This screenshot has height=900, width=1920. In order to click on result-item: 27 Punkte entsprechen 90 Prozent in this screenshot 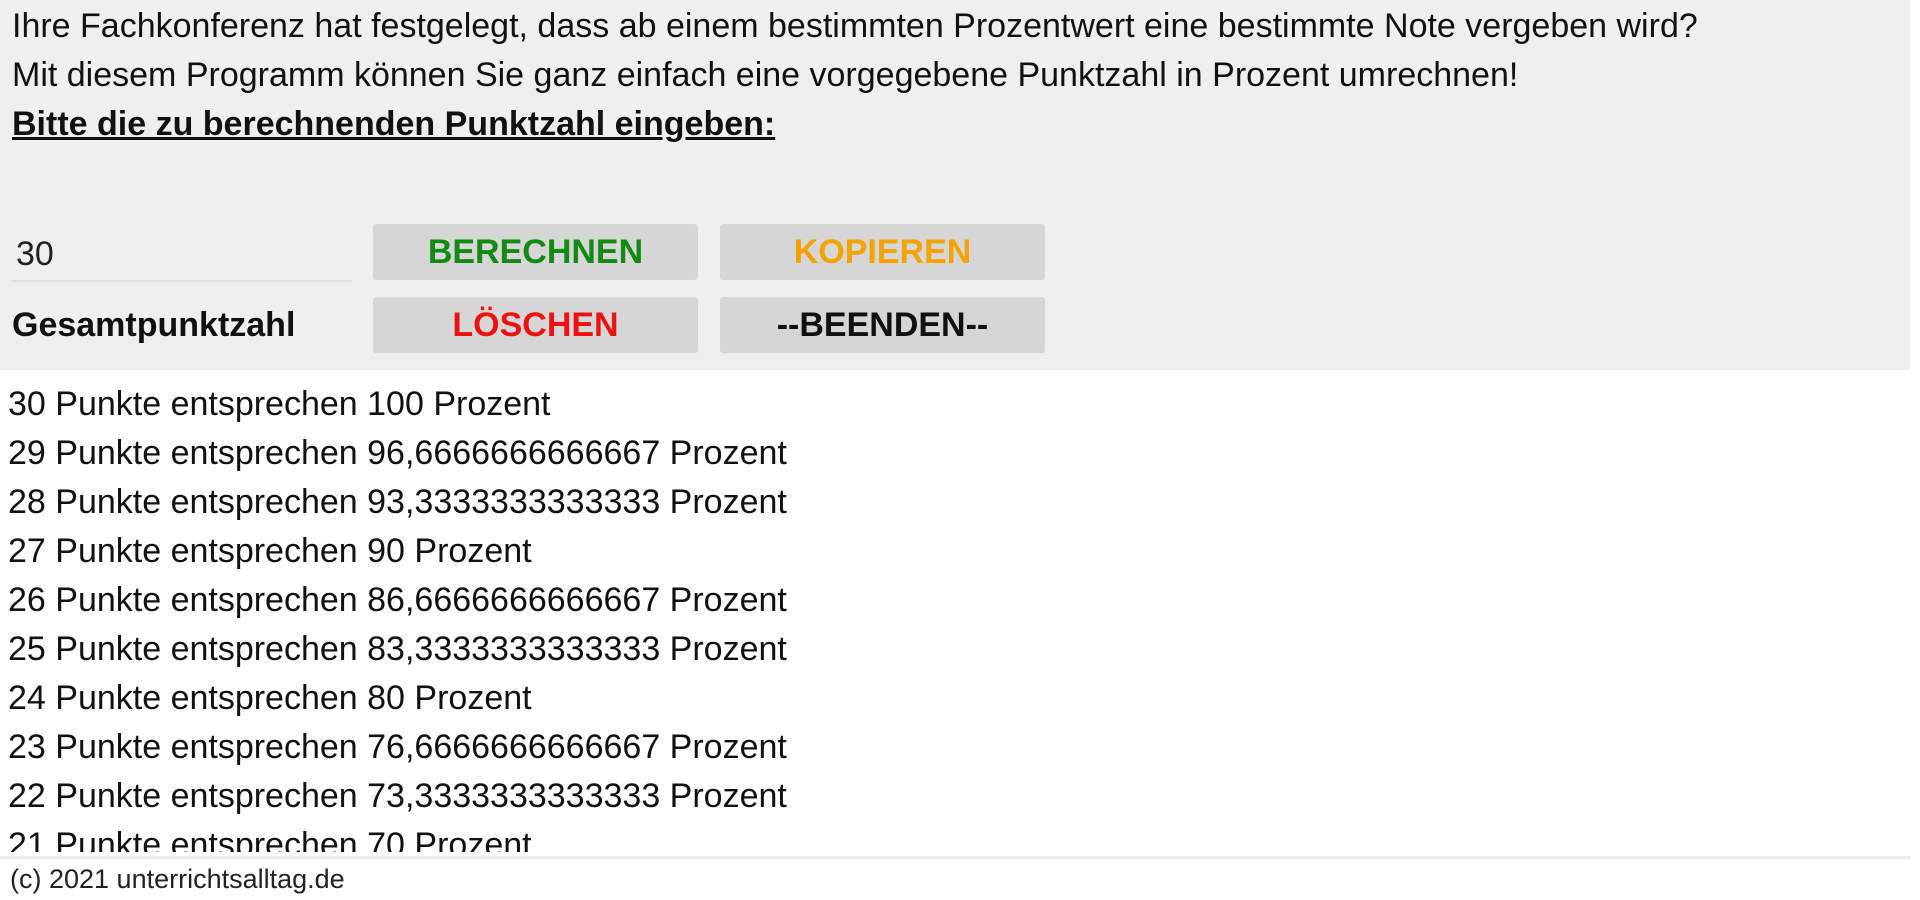, I will do `click(270, 551)`.